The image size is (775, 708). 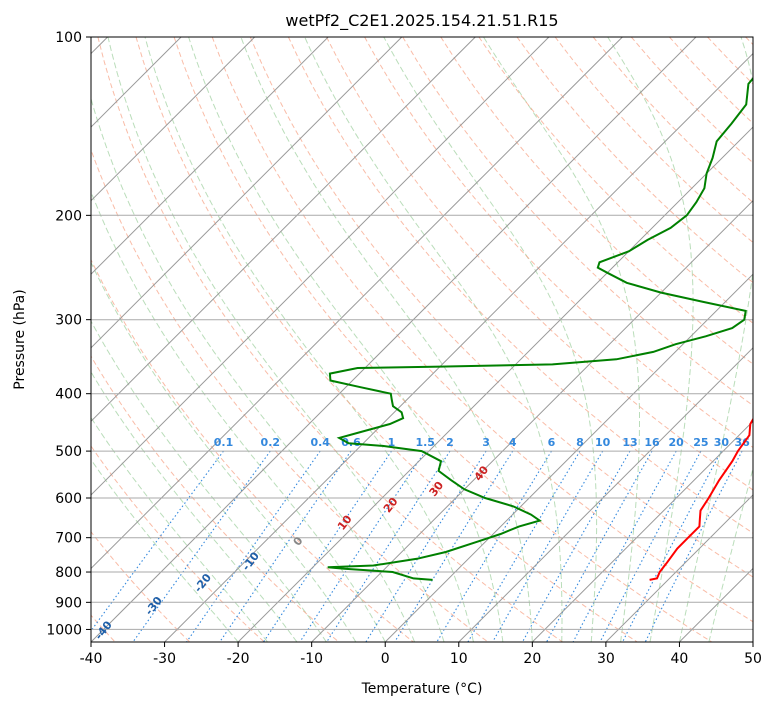 What do you see at coordinates (532, 659) in the screenshot?
I see `x-tick-label: 20` at bounding box center [532, 659].